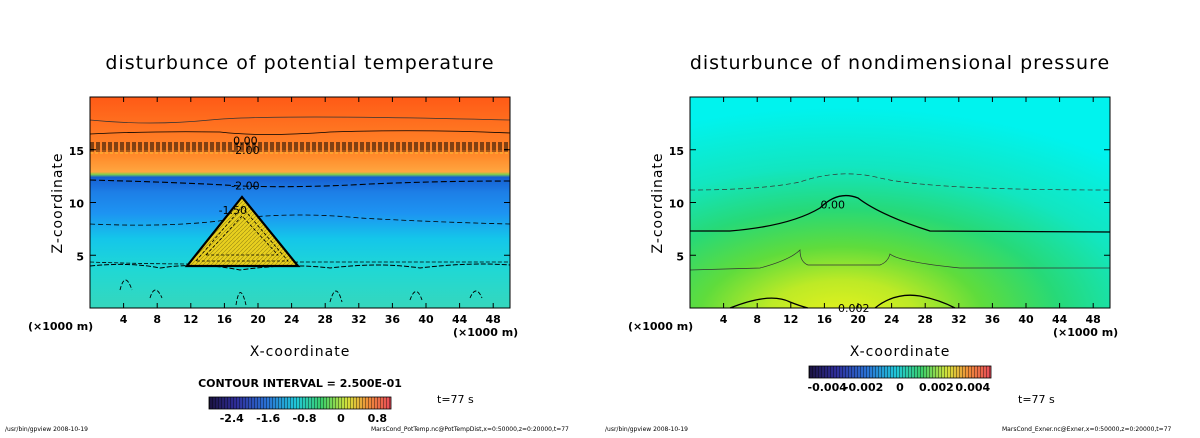 This screenshot has height=438, width=1200. What do you see at coordinates (299, 63) in the screenshot?
I see `chart-title: disturbunce of potential temperature` at bounding box center [299, 63].